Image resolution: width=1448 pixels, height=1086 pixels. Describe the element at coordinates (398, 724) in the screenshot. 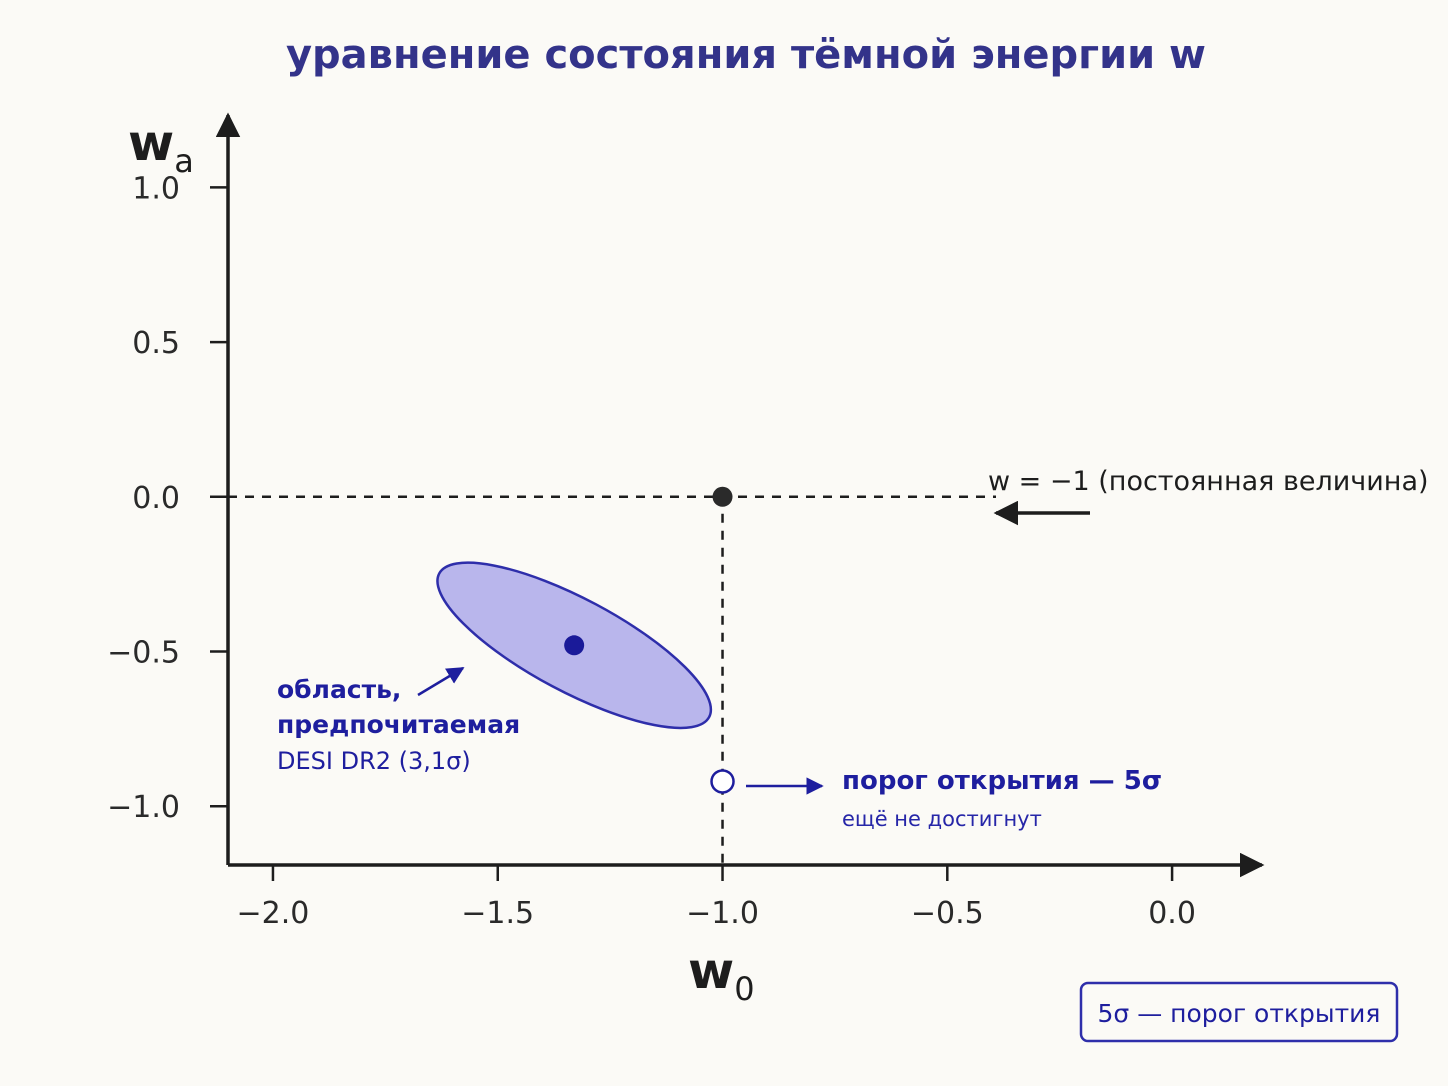

I see `region-label-line-2: предпочитаемая` at that location.